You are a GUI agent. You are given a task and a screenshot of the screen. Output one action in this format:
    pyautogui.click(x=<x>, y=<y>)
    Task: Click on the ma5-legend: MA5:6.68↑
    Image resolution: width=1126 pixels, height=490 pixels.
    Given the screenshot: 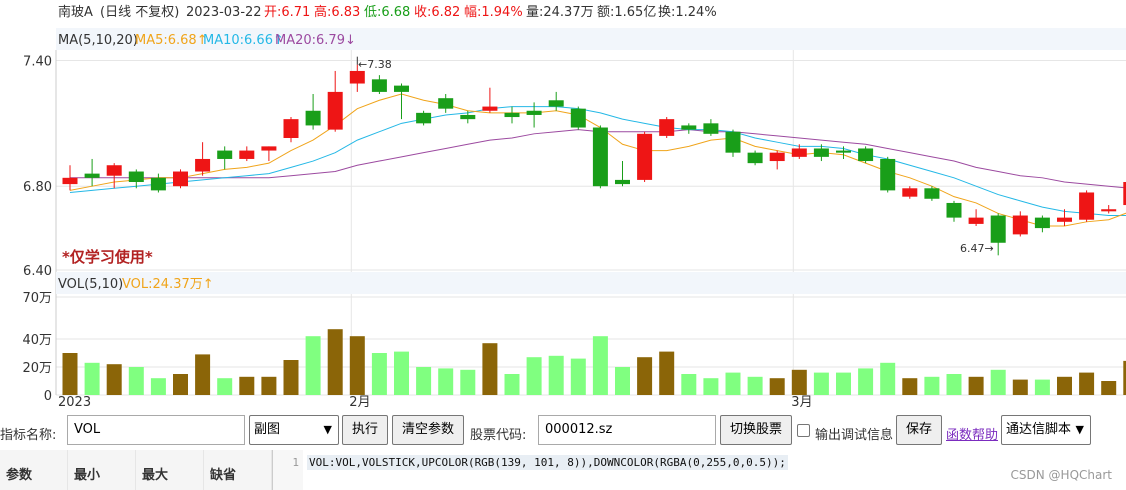 What is the action you would take?
    pyautogui.click(x=171, y=40)
    